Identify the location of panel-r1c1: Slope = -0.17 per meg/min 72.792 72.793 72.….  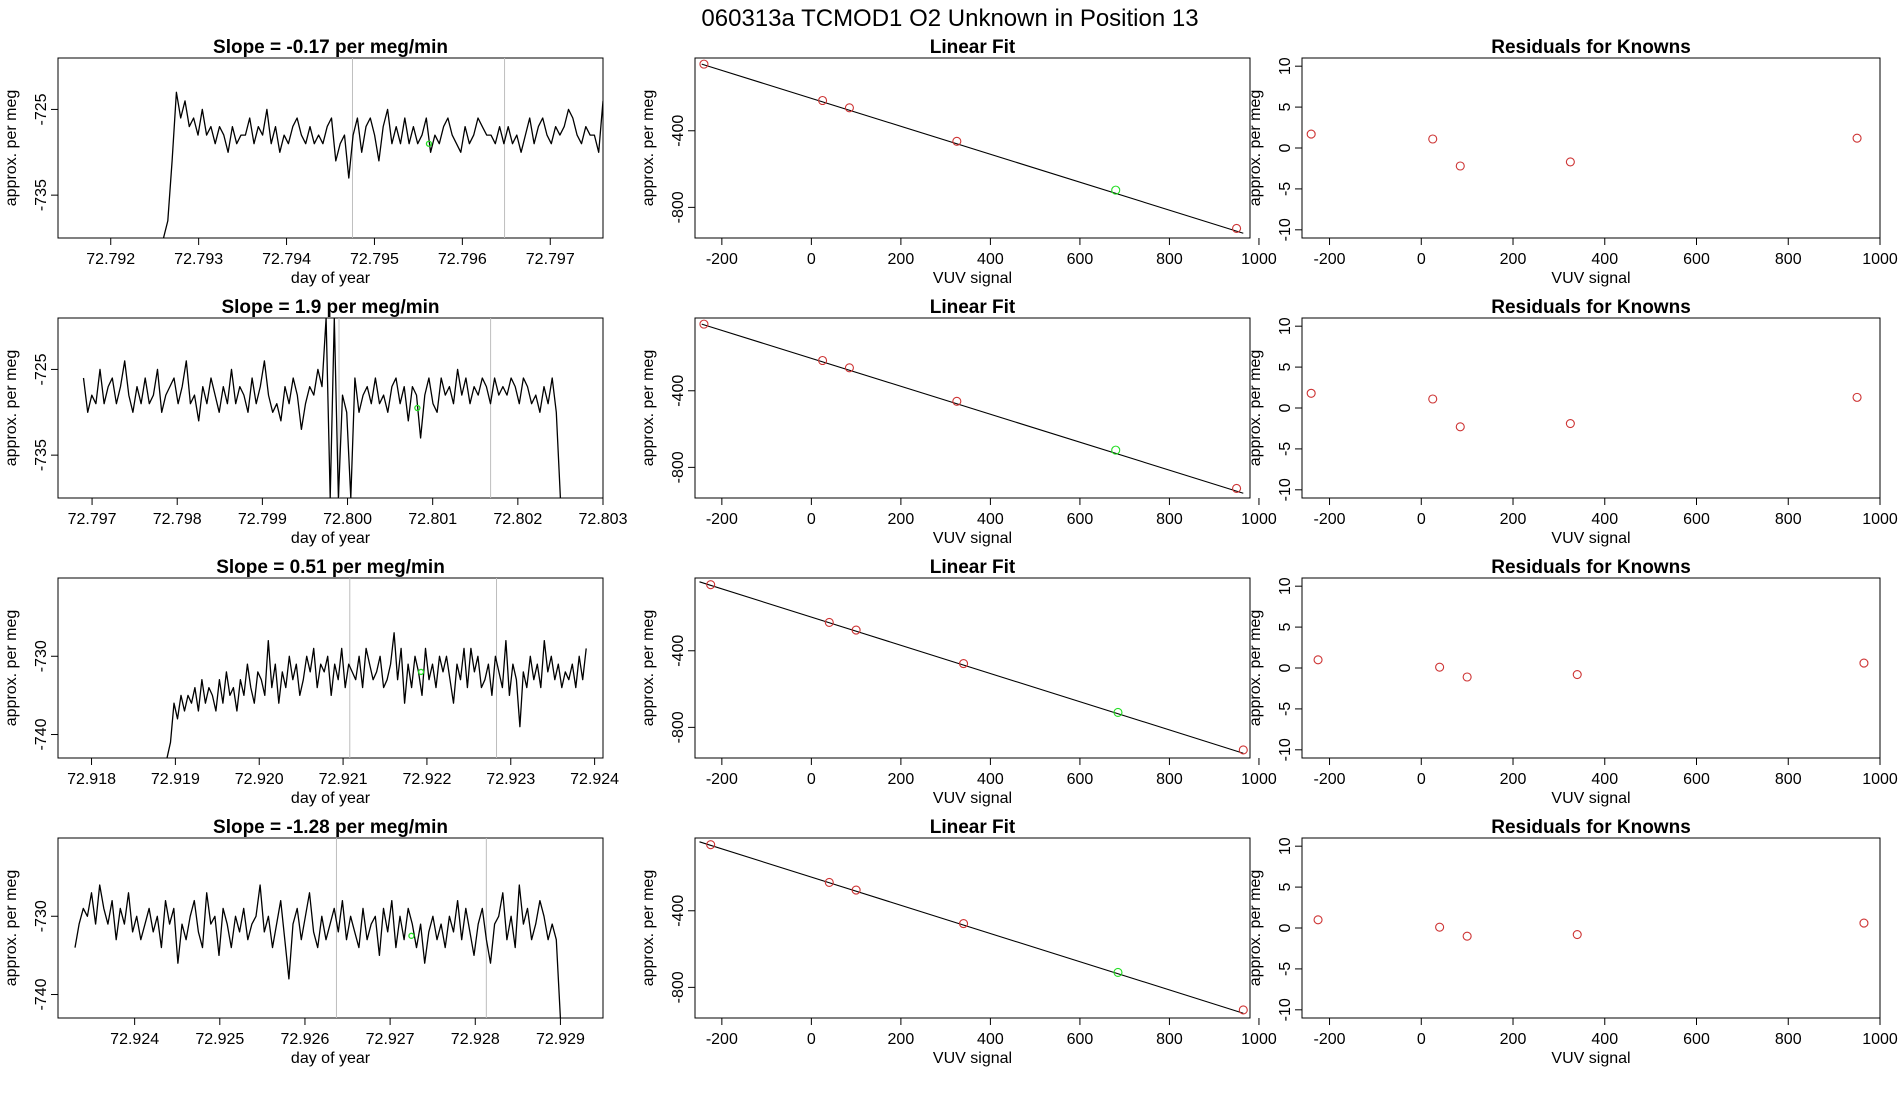
(303, 162).